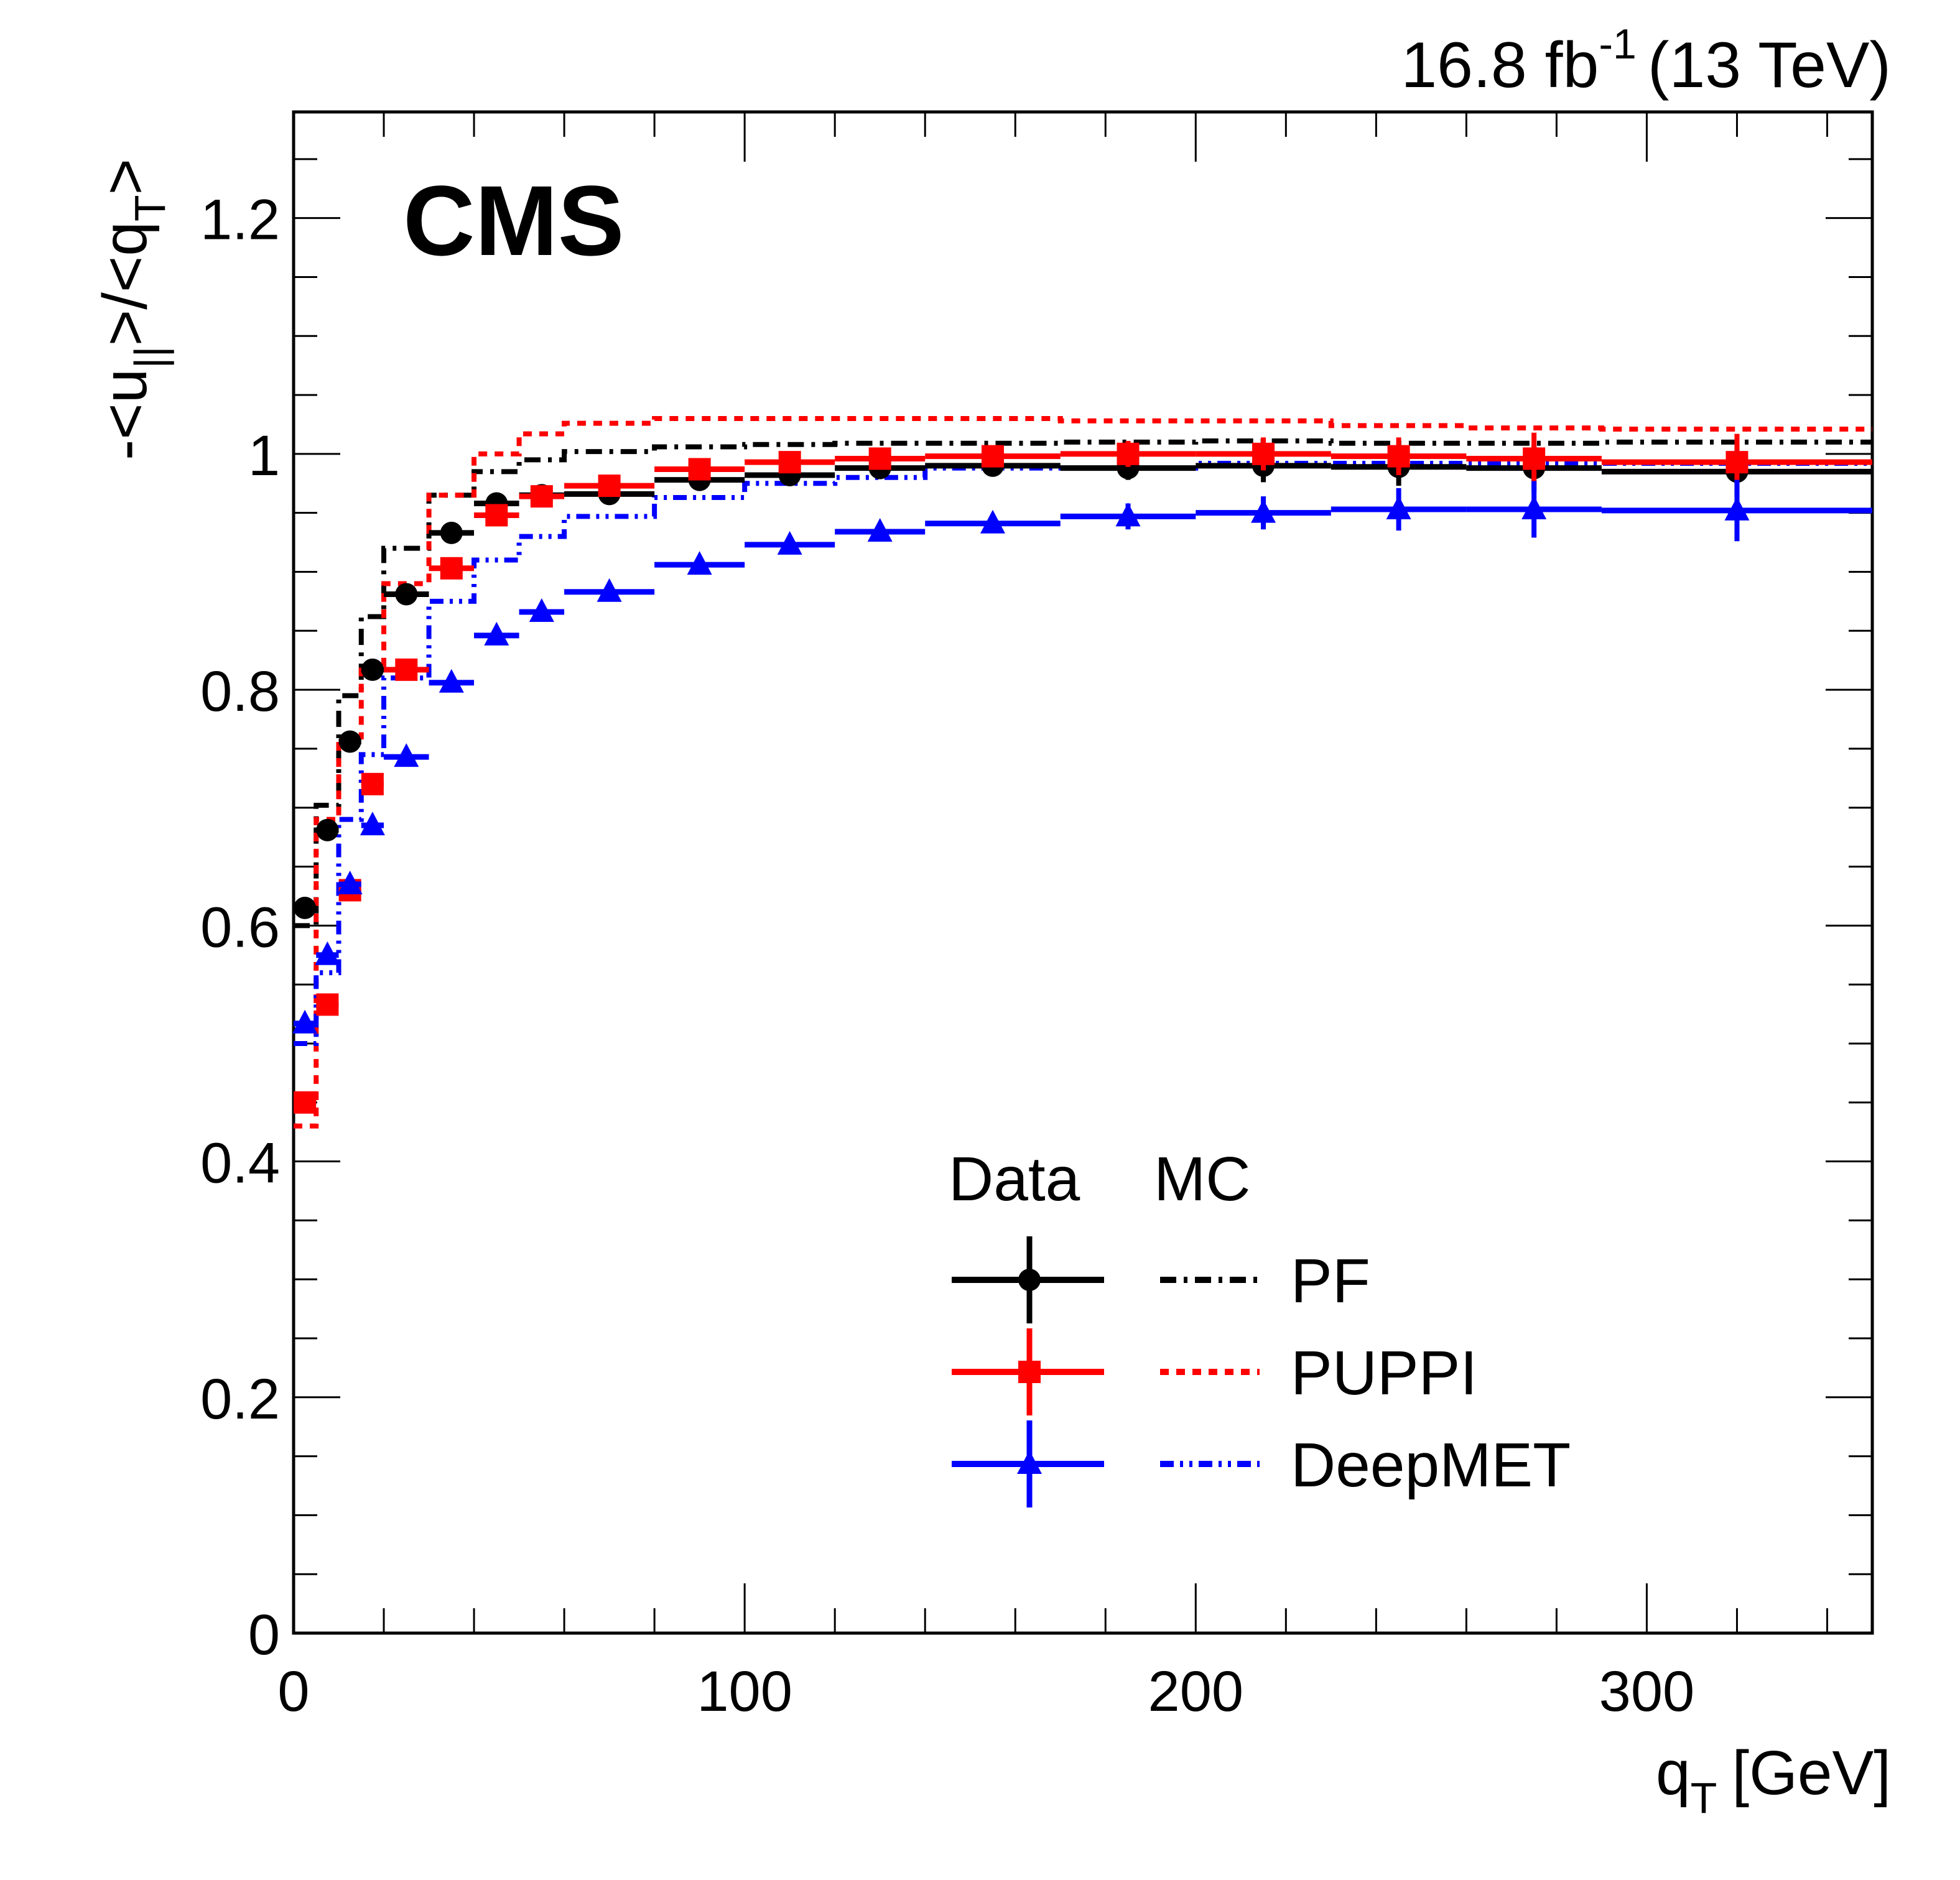 The height and width of the screenshot is (1880, 1960). Describe the element at coordinates (293, 1691) in the screenshot. I see `x-tick-label: 0` at that location.